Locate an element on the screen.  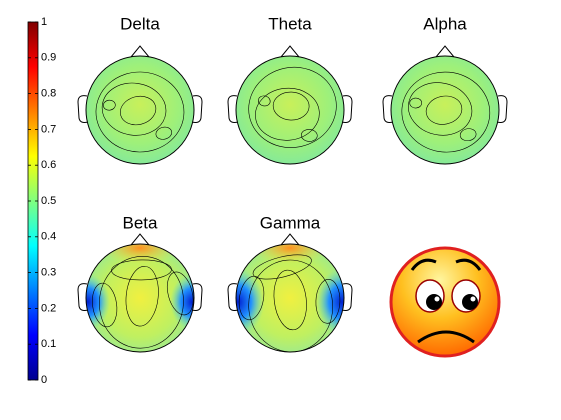
map-title: Theta is located at coordinates (290, 23).